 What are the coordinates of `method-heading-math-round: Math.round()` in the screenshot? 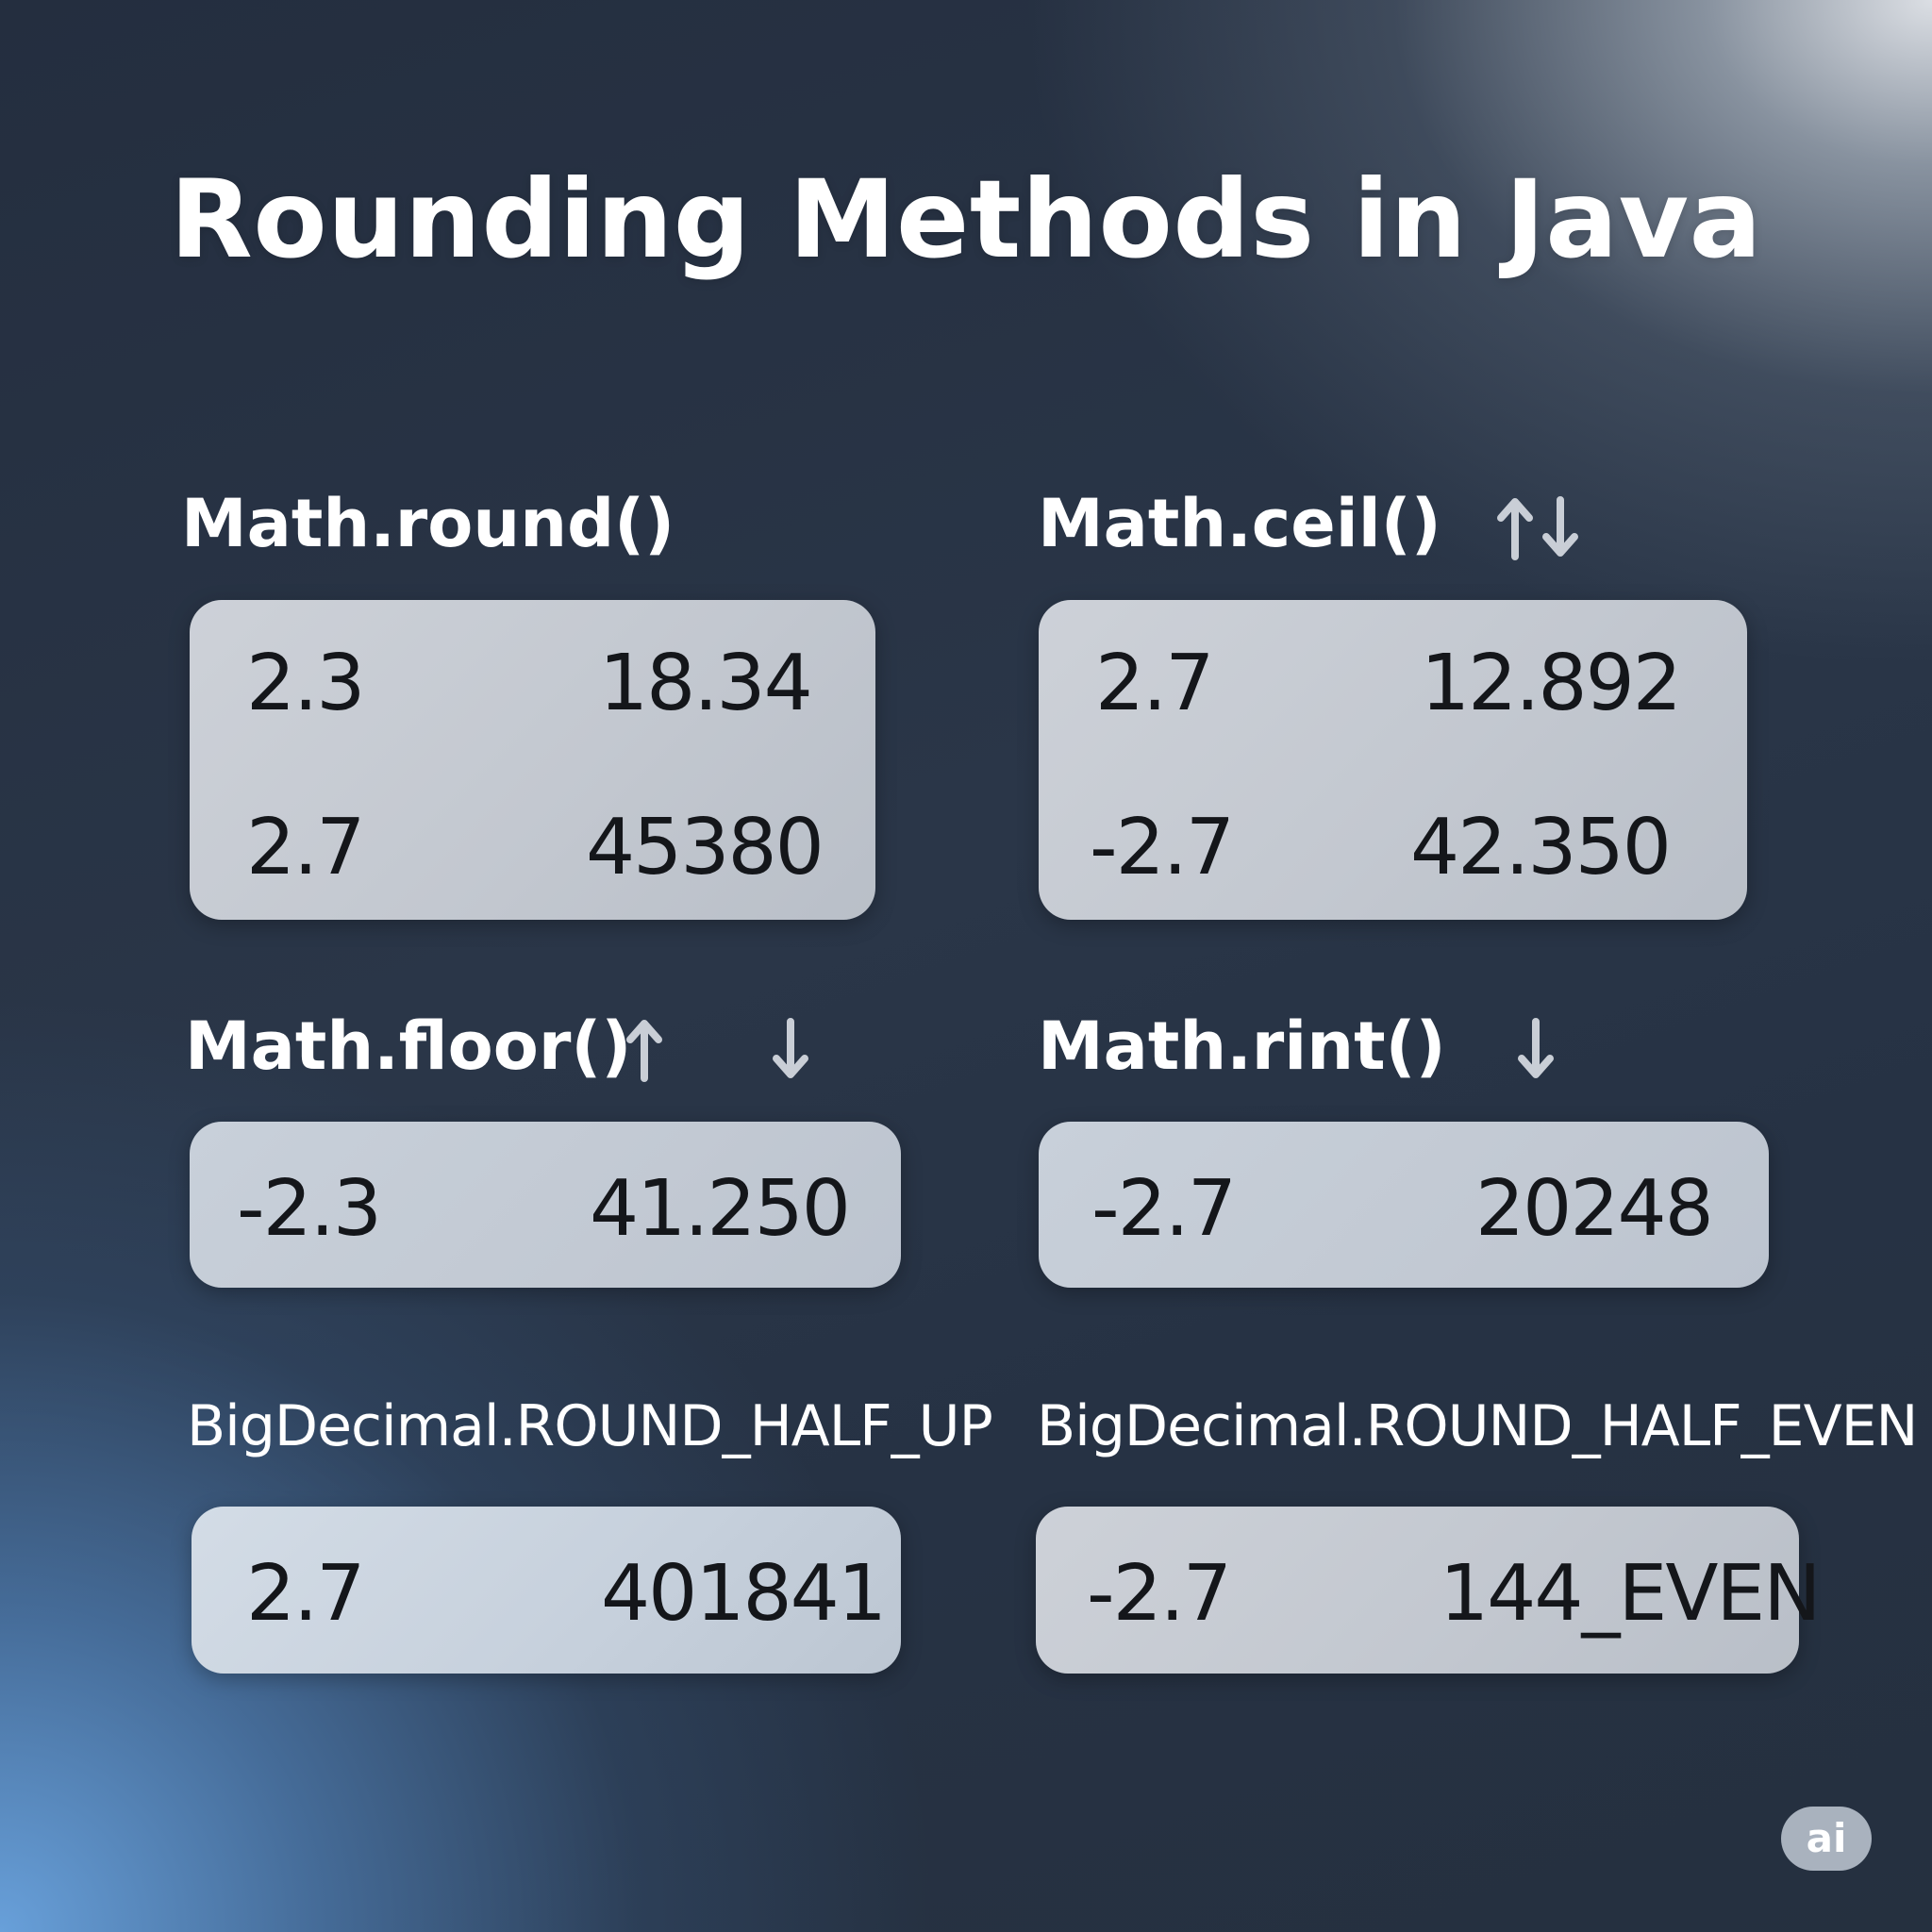 It's located at (428, 524).